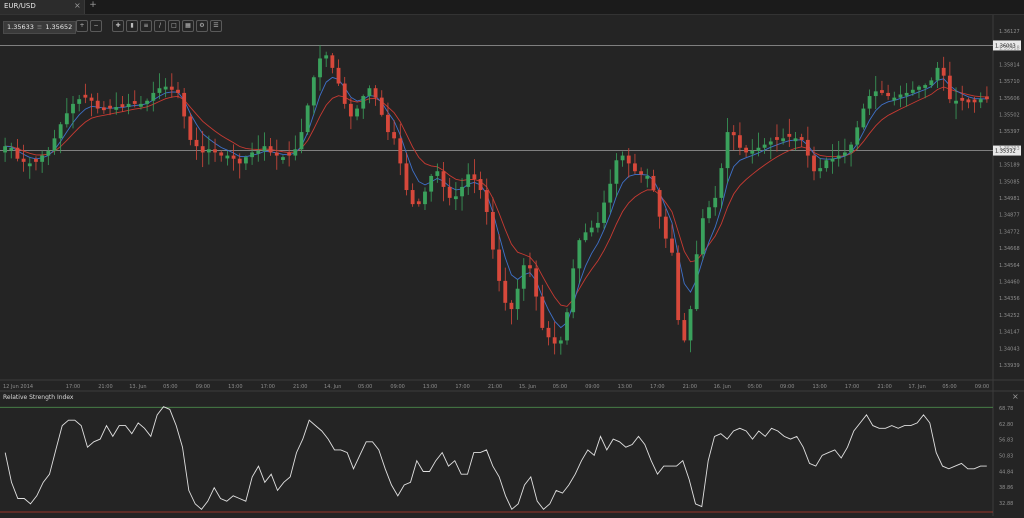  What do you see at coordinates (96, 26) in the screenshot?
I see `zoom-out-icon: −` at bounding box center [96, 26].